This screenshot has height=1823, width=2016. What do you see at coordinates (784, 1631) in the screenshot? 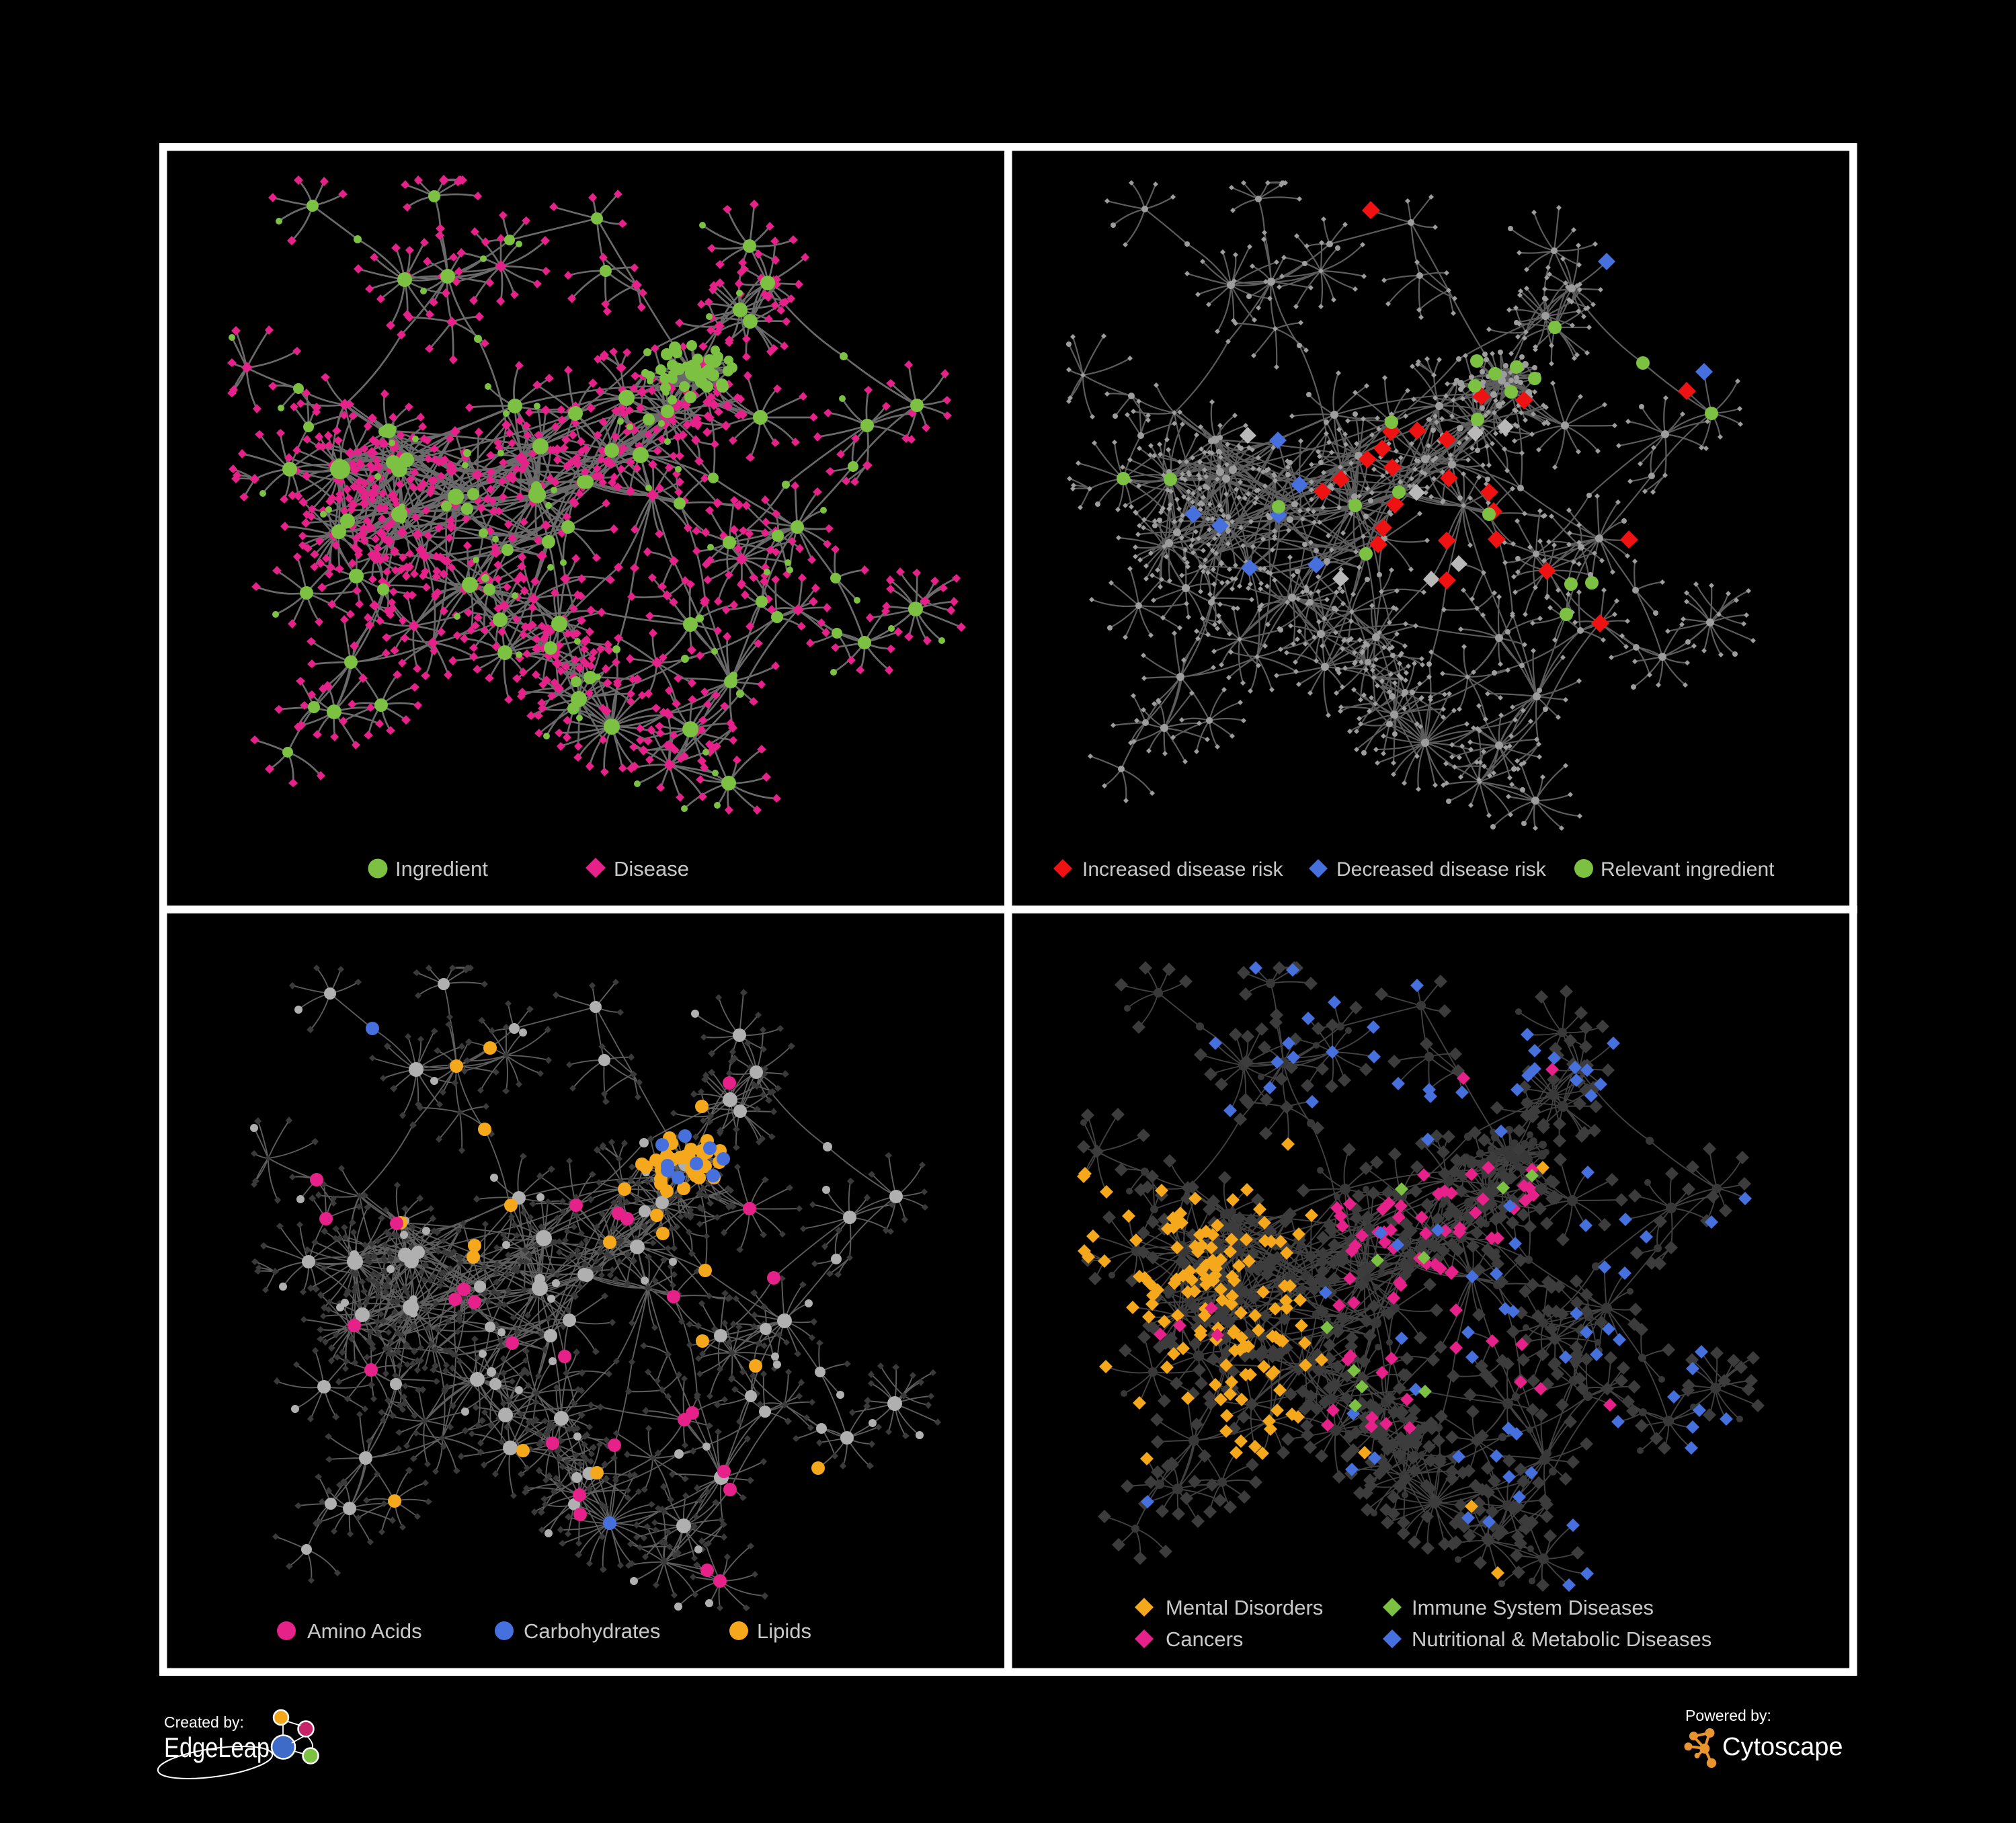
I see `svg-text: Lipids` at bounding box center [784, 1631].